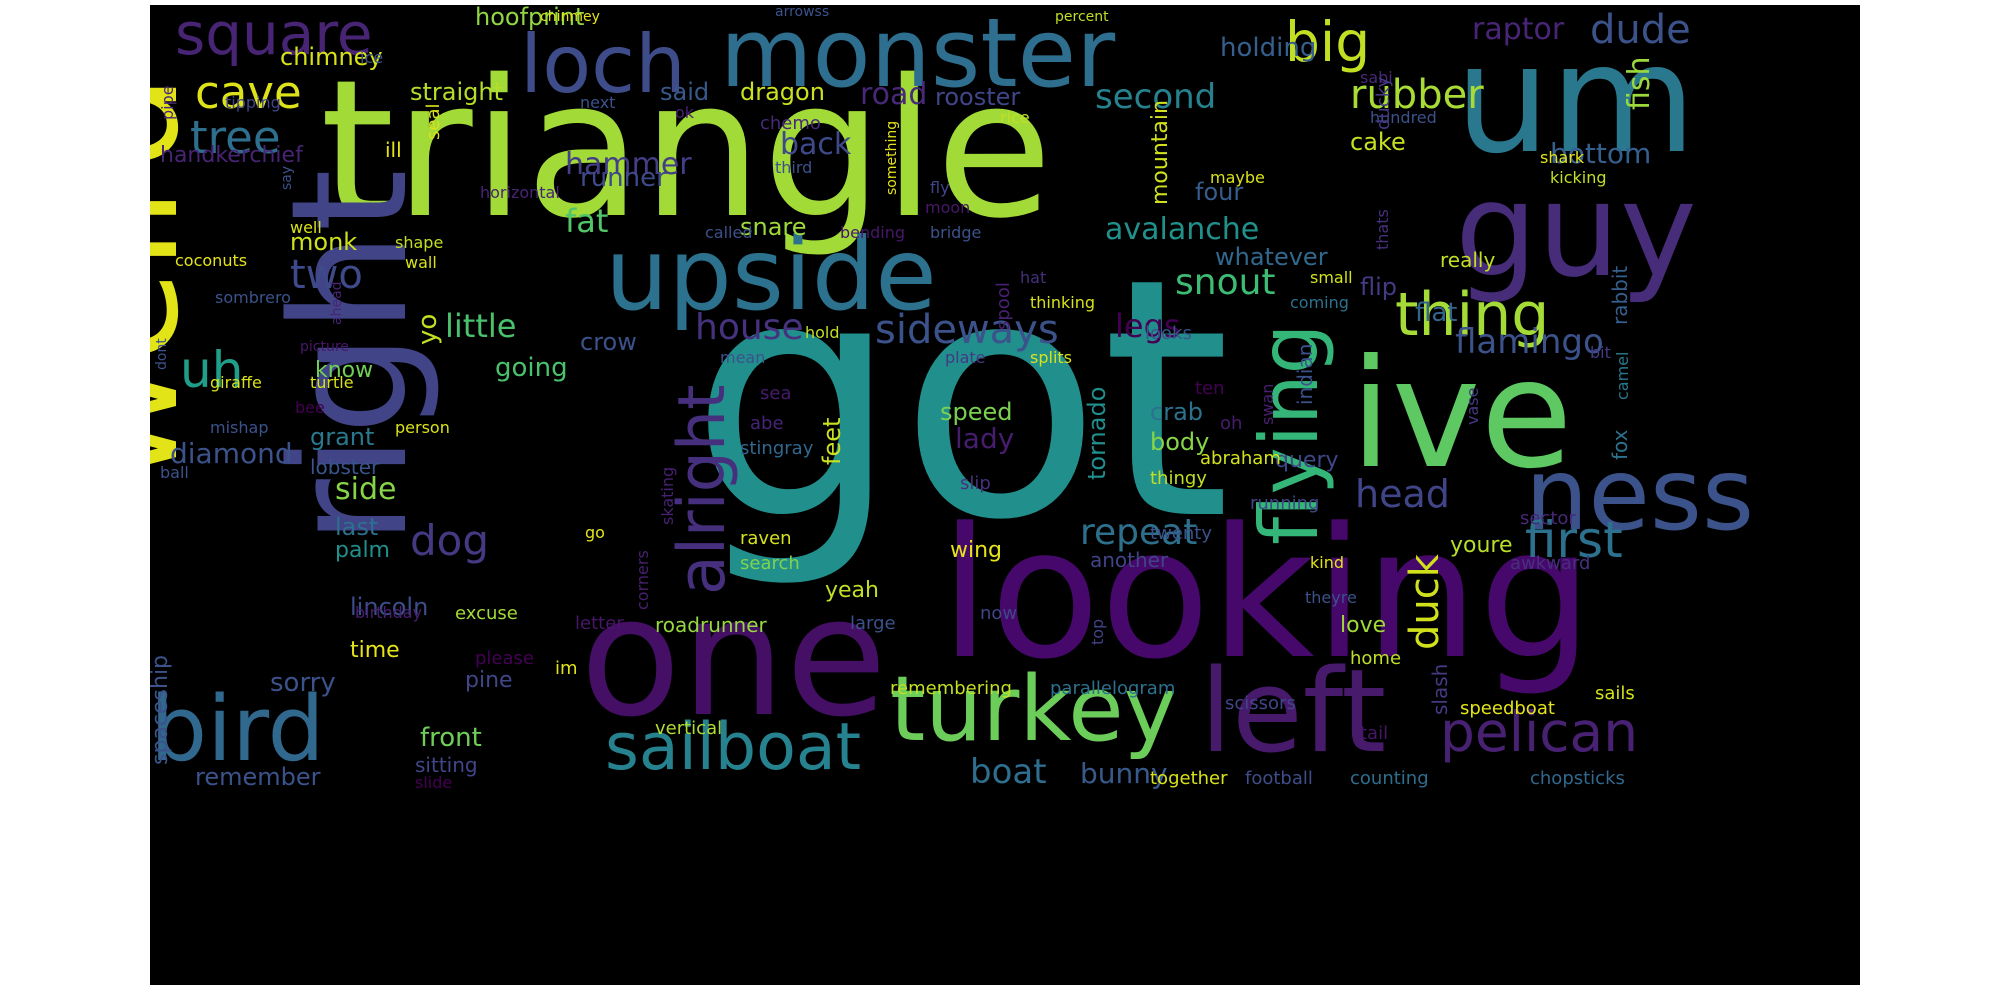 The width and height of the screenshot is (2000, 1000). I want to click on cloud-word-football: football, so click(1279, 778).